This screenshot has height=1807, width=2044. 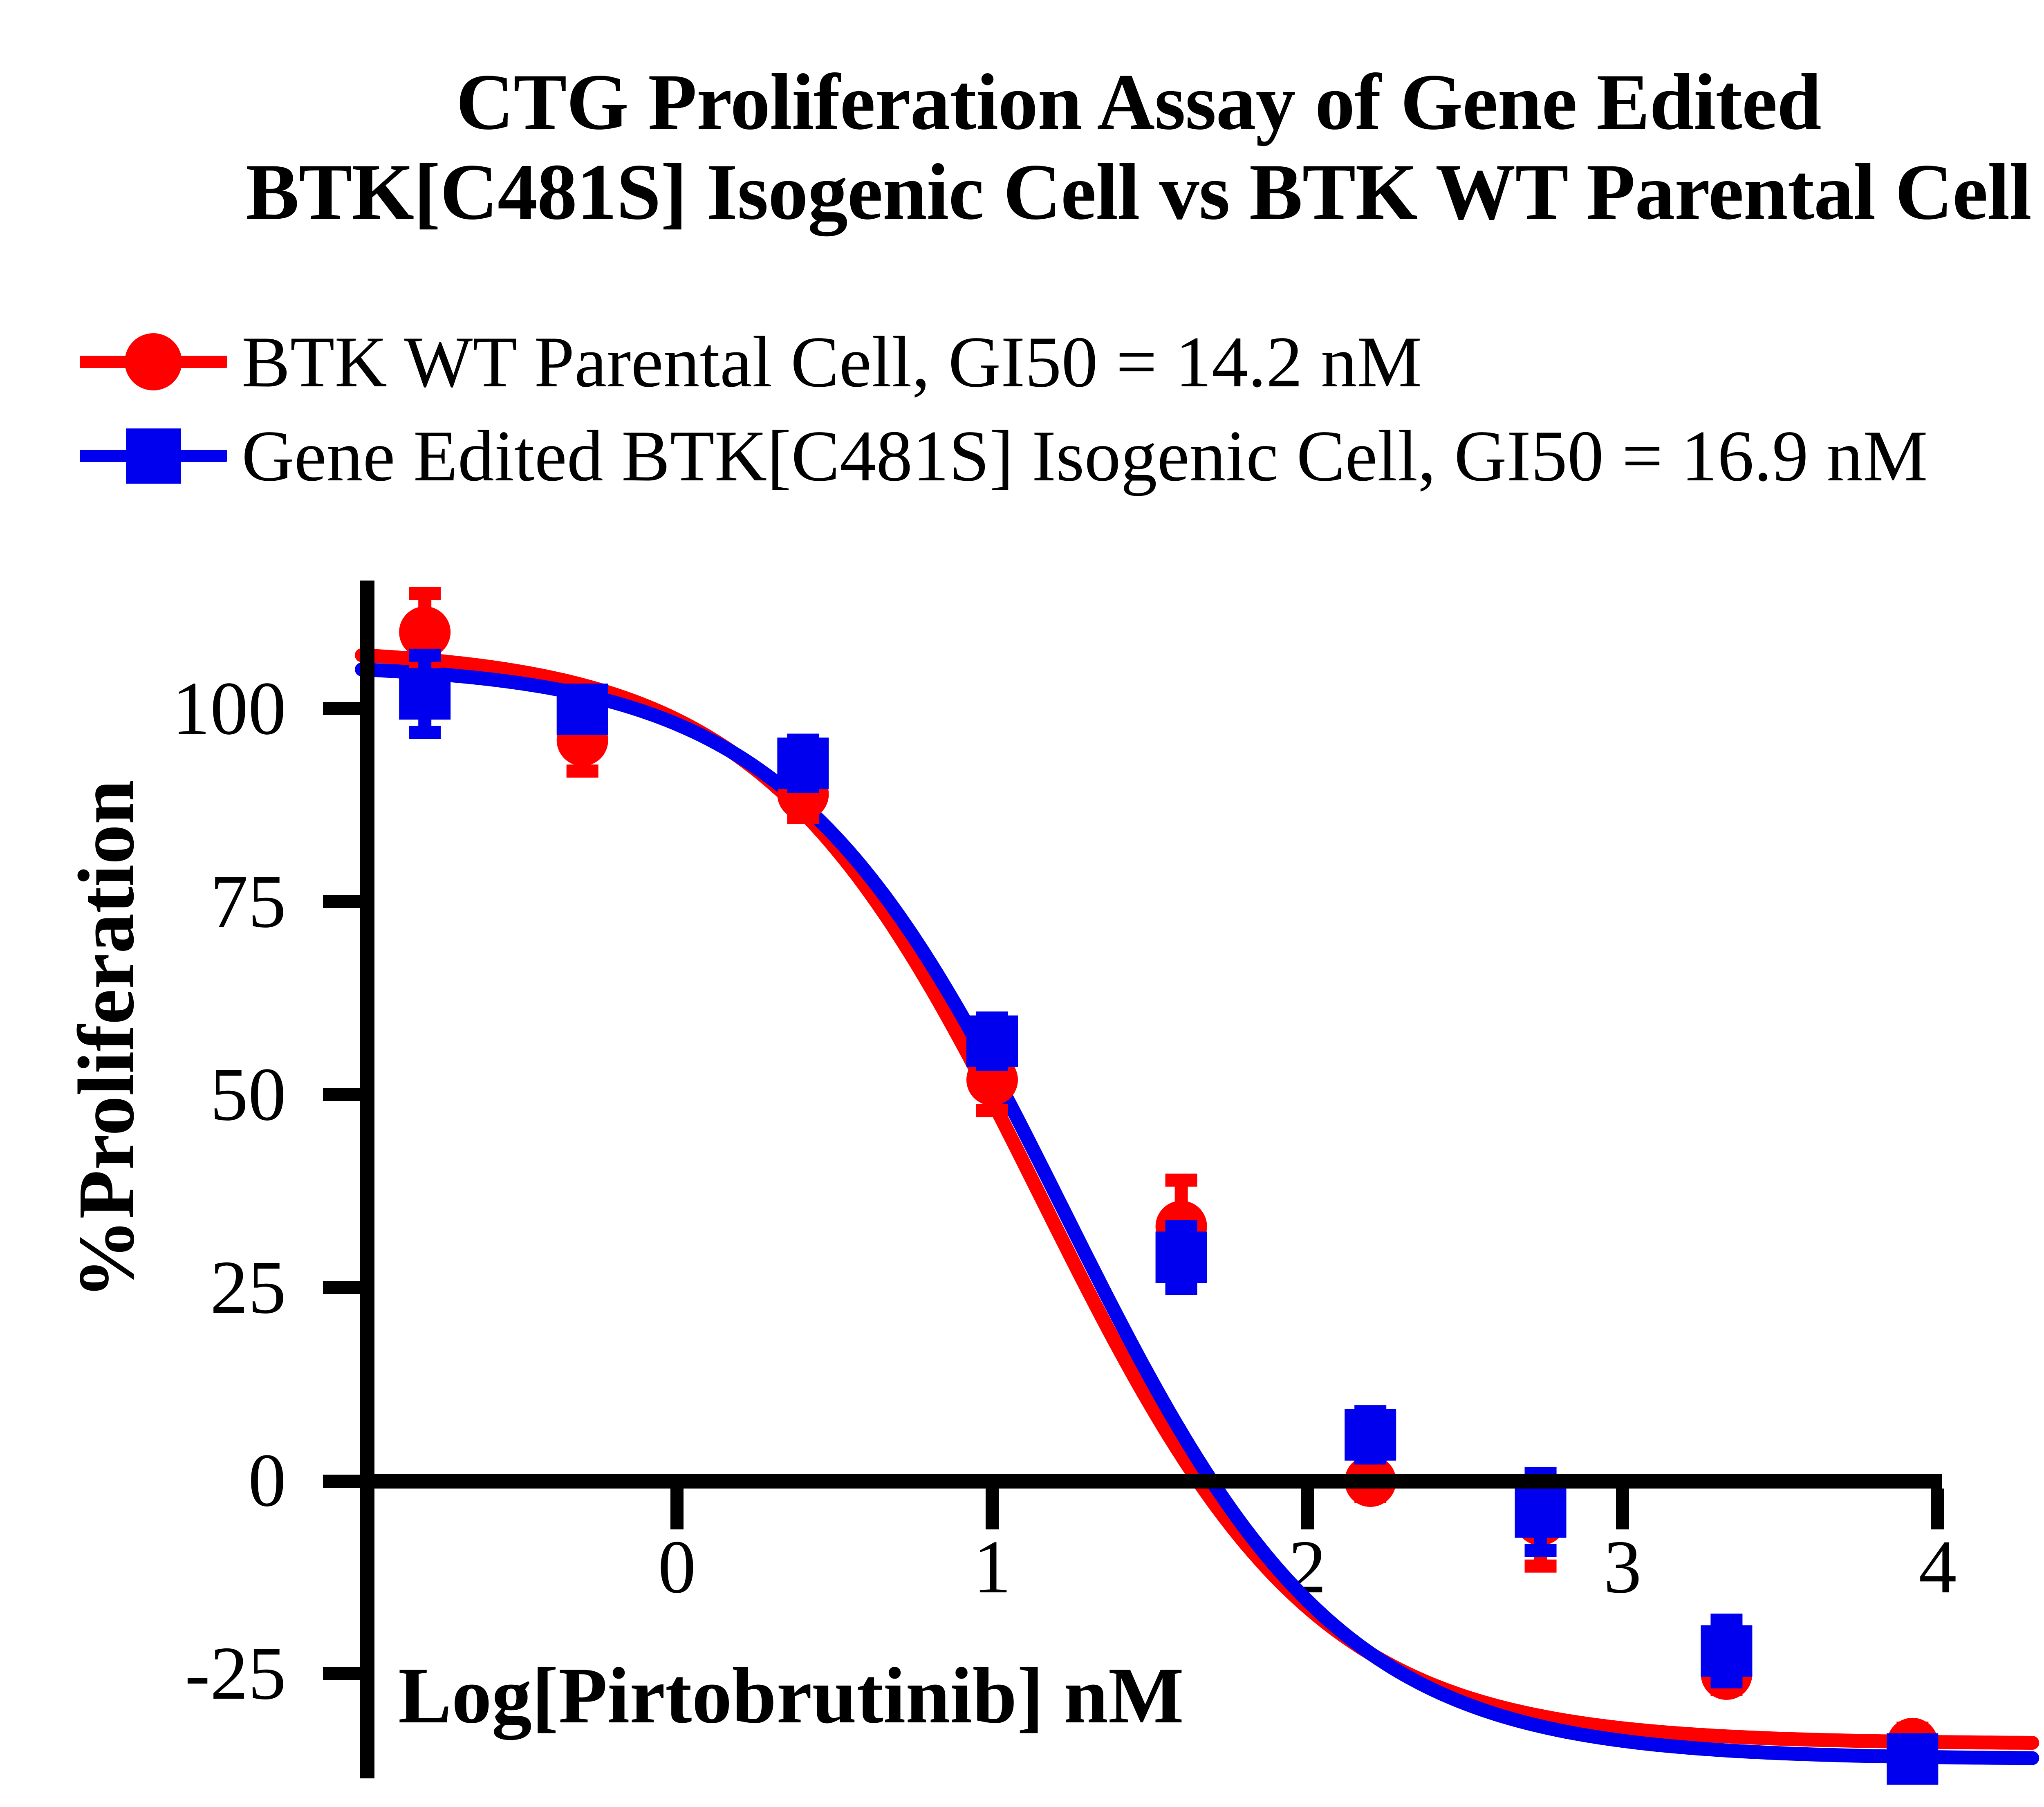 What do you see at coordinates (154, 456) in the screenshot?
I see `legend-key-square-icon` at bounding box center [154, 456].